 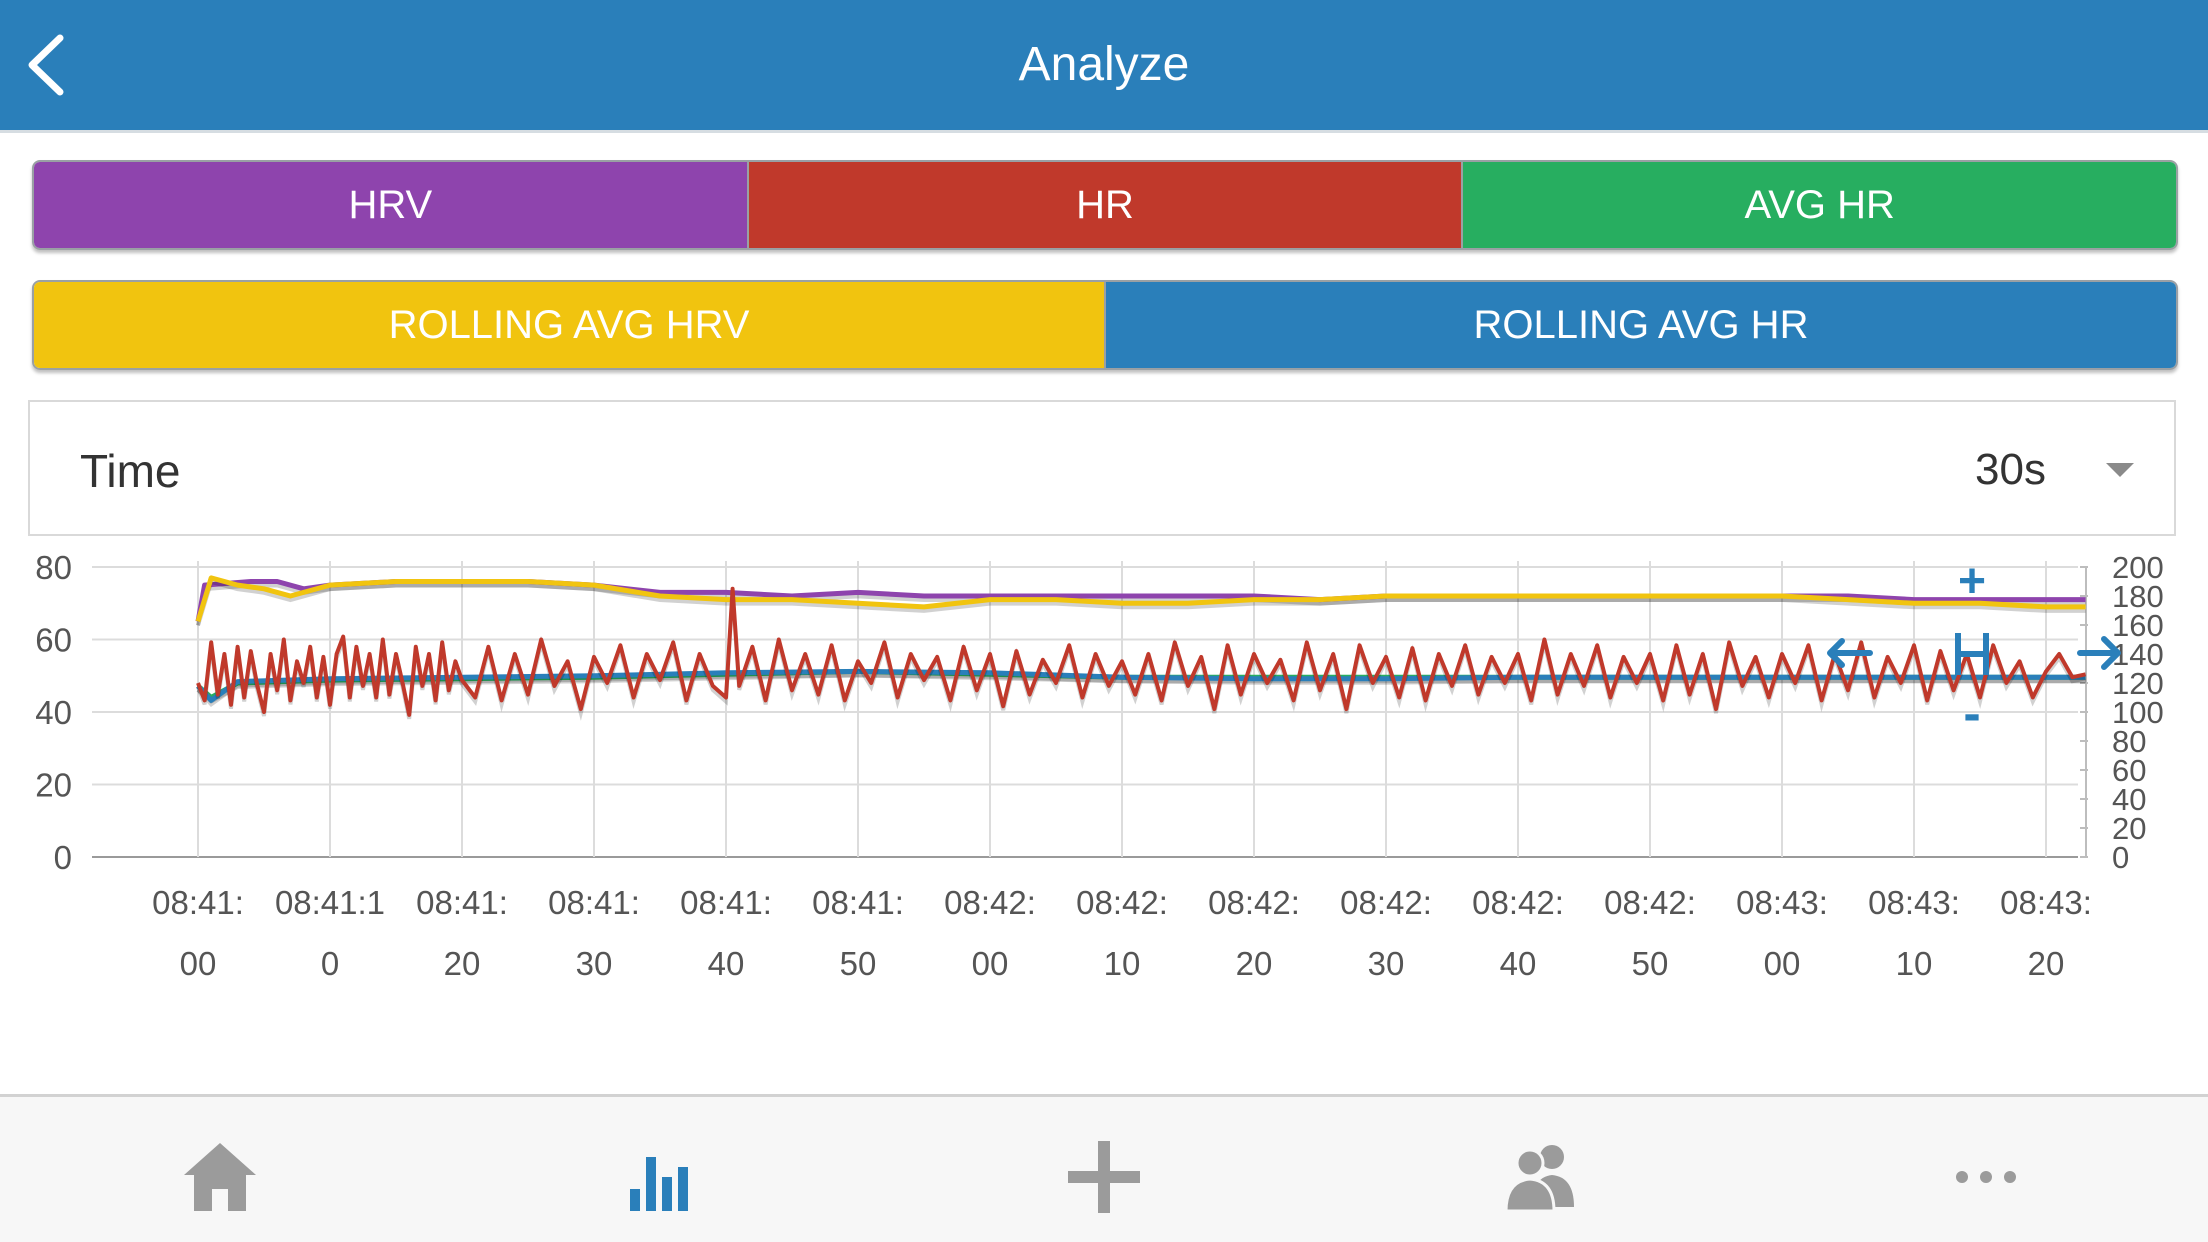 I want to click on y-right-tick-label: 60, so click(x=2129, y=770).